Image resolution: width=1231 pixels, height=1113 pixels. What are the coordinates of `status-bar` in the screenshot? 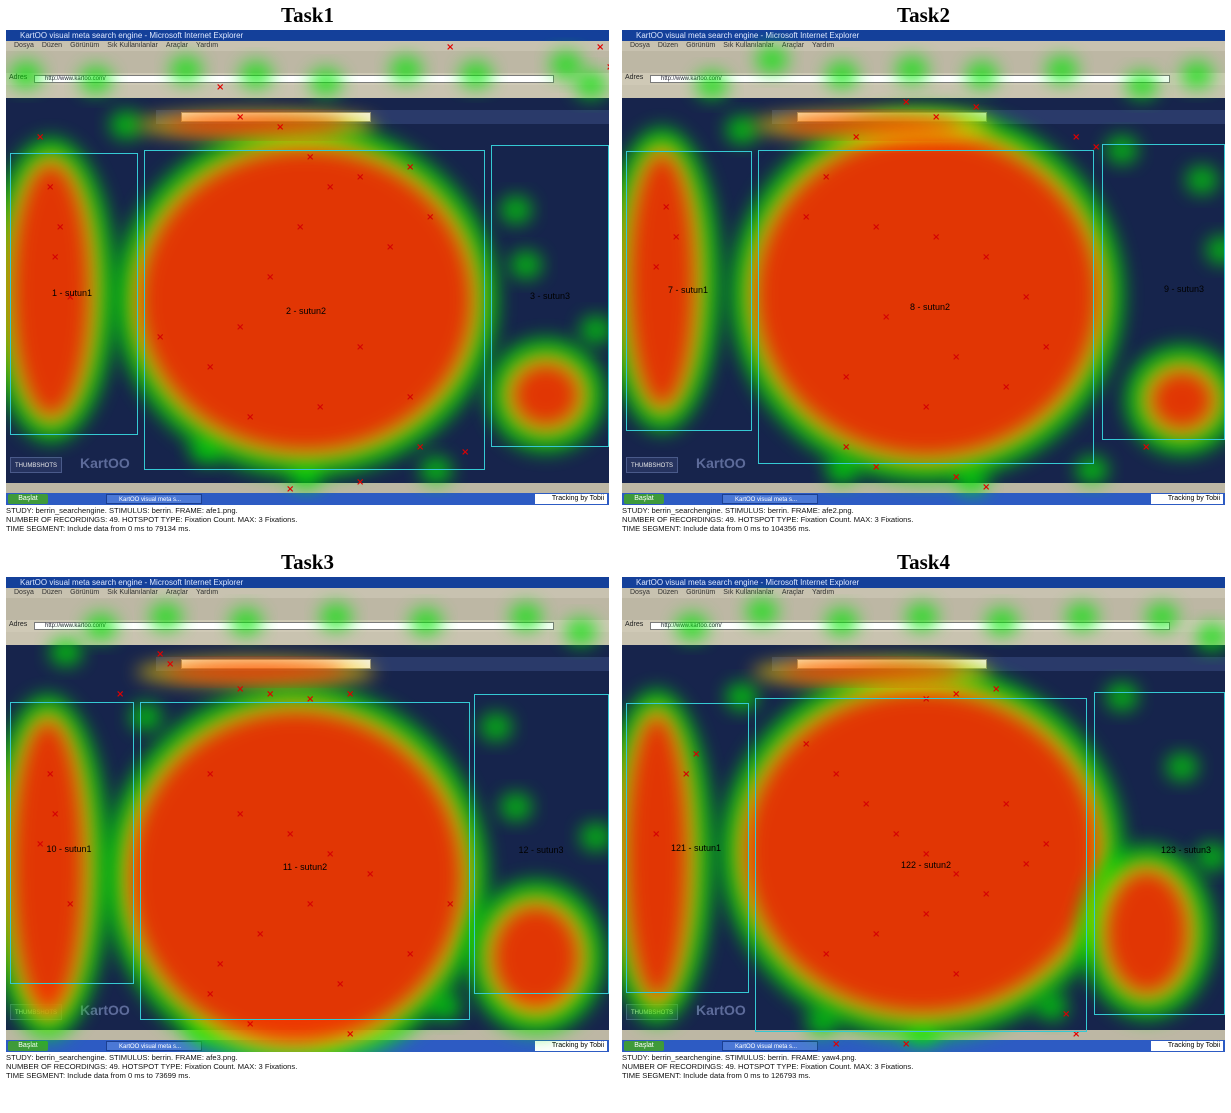 It's located at (923, 488).